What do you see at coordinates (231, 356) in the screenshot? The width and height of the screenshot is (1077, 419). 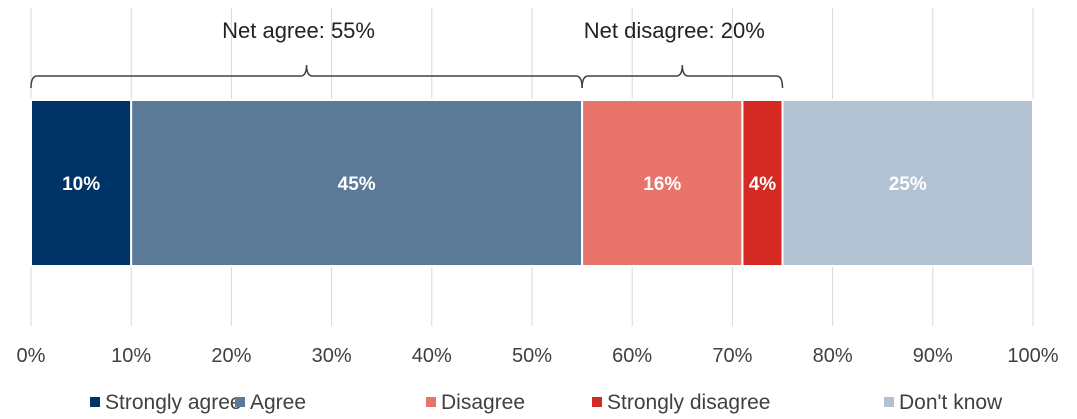 I see `x-tick-label: 20%` at bounding box center [231, 356].